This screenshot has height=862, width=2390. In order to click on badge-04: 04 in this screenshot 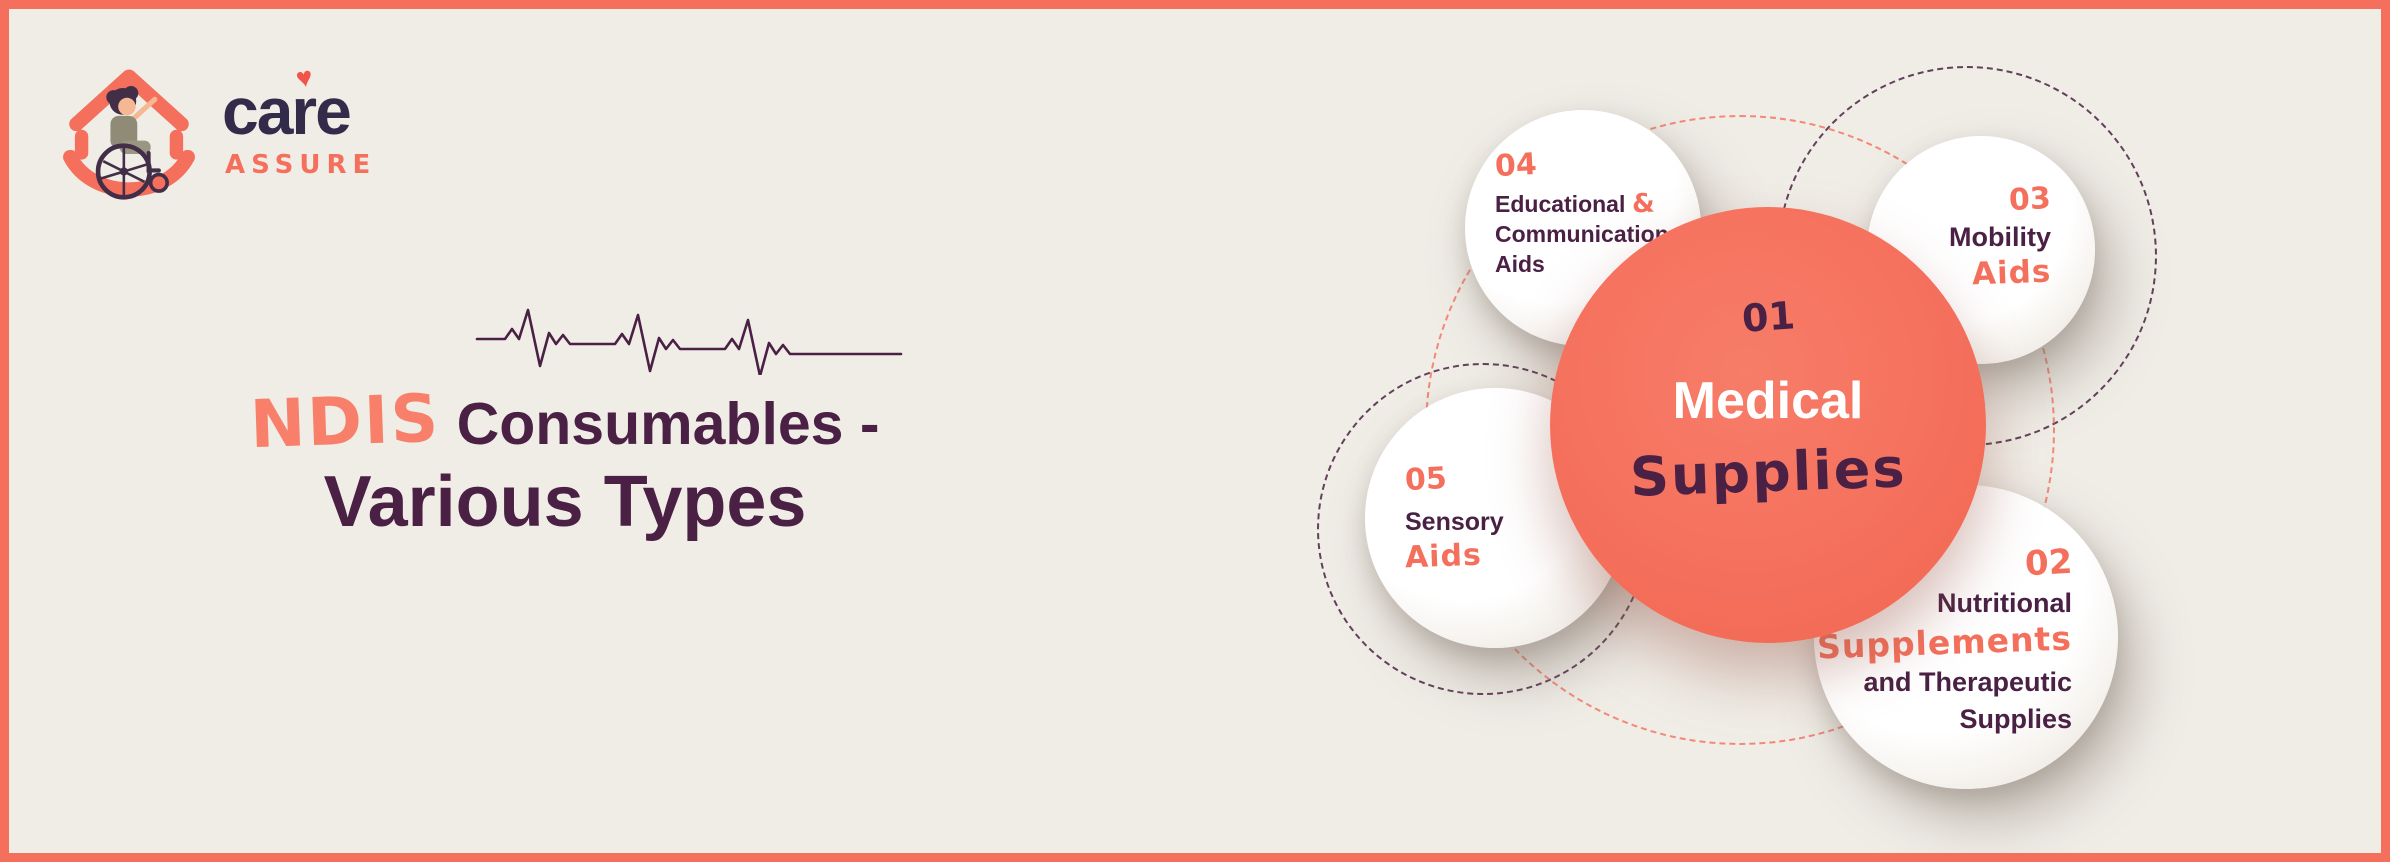, I will do `click(1516, 165)`.